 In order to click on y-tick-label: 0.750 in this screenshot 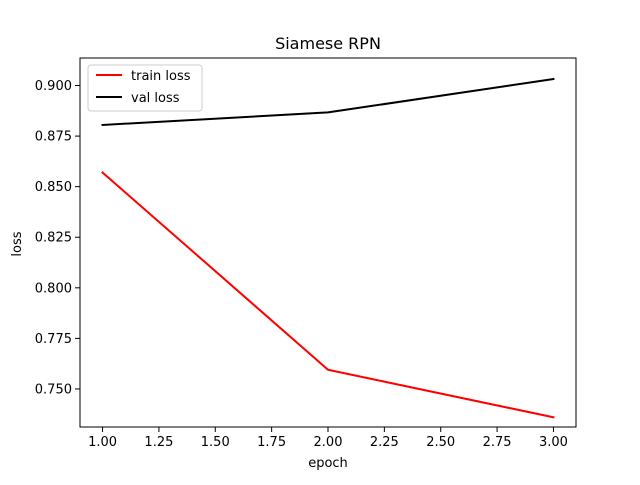, I will do `click(53, 389)`.